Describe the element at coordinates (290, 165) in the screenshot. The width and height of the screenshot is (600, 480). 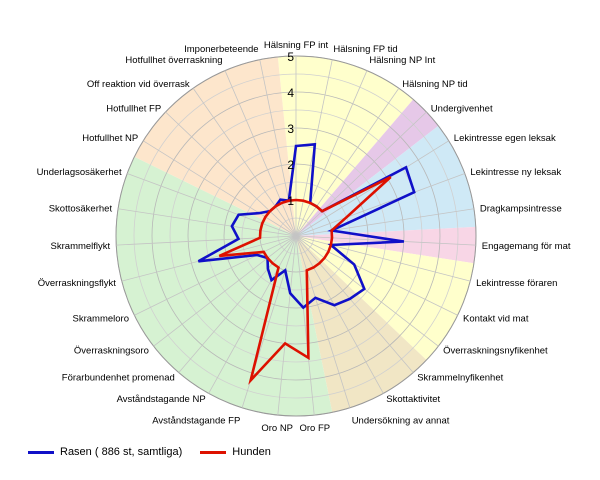
I see `tick-label-2: 2` at that location.